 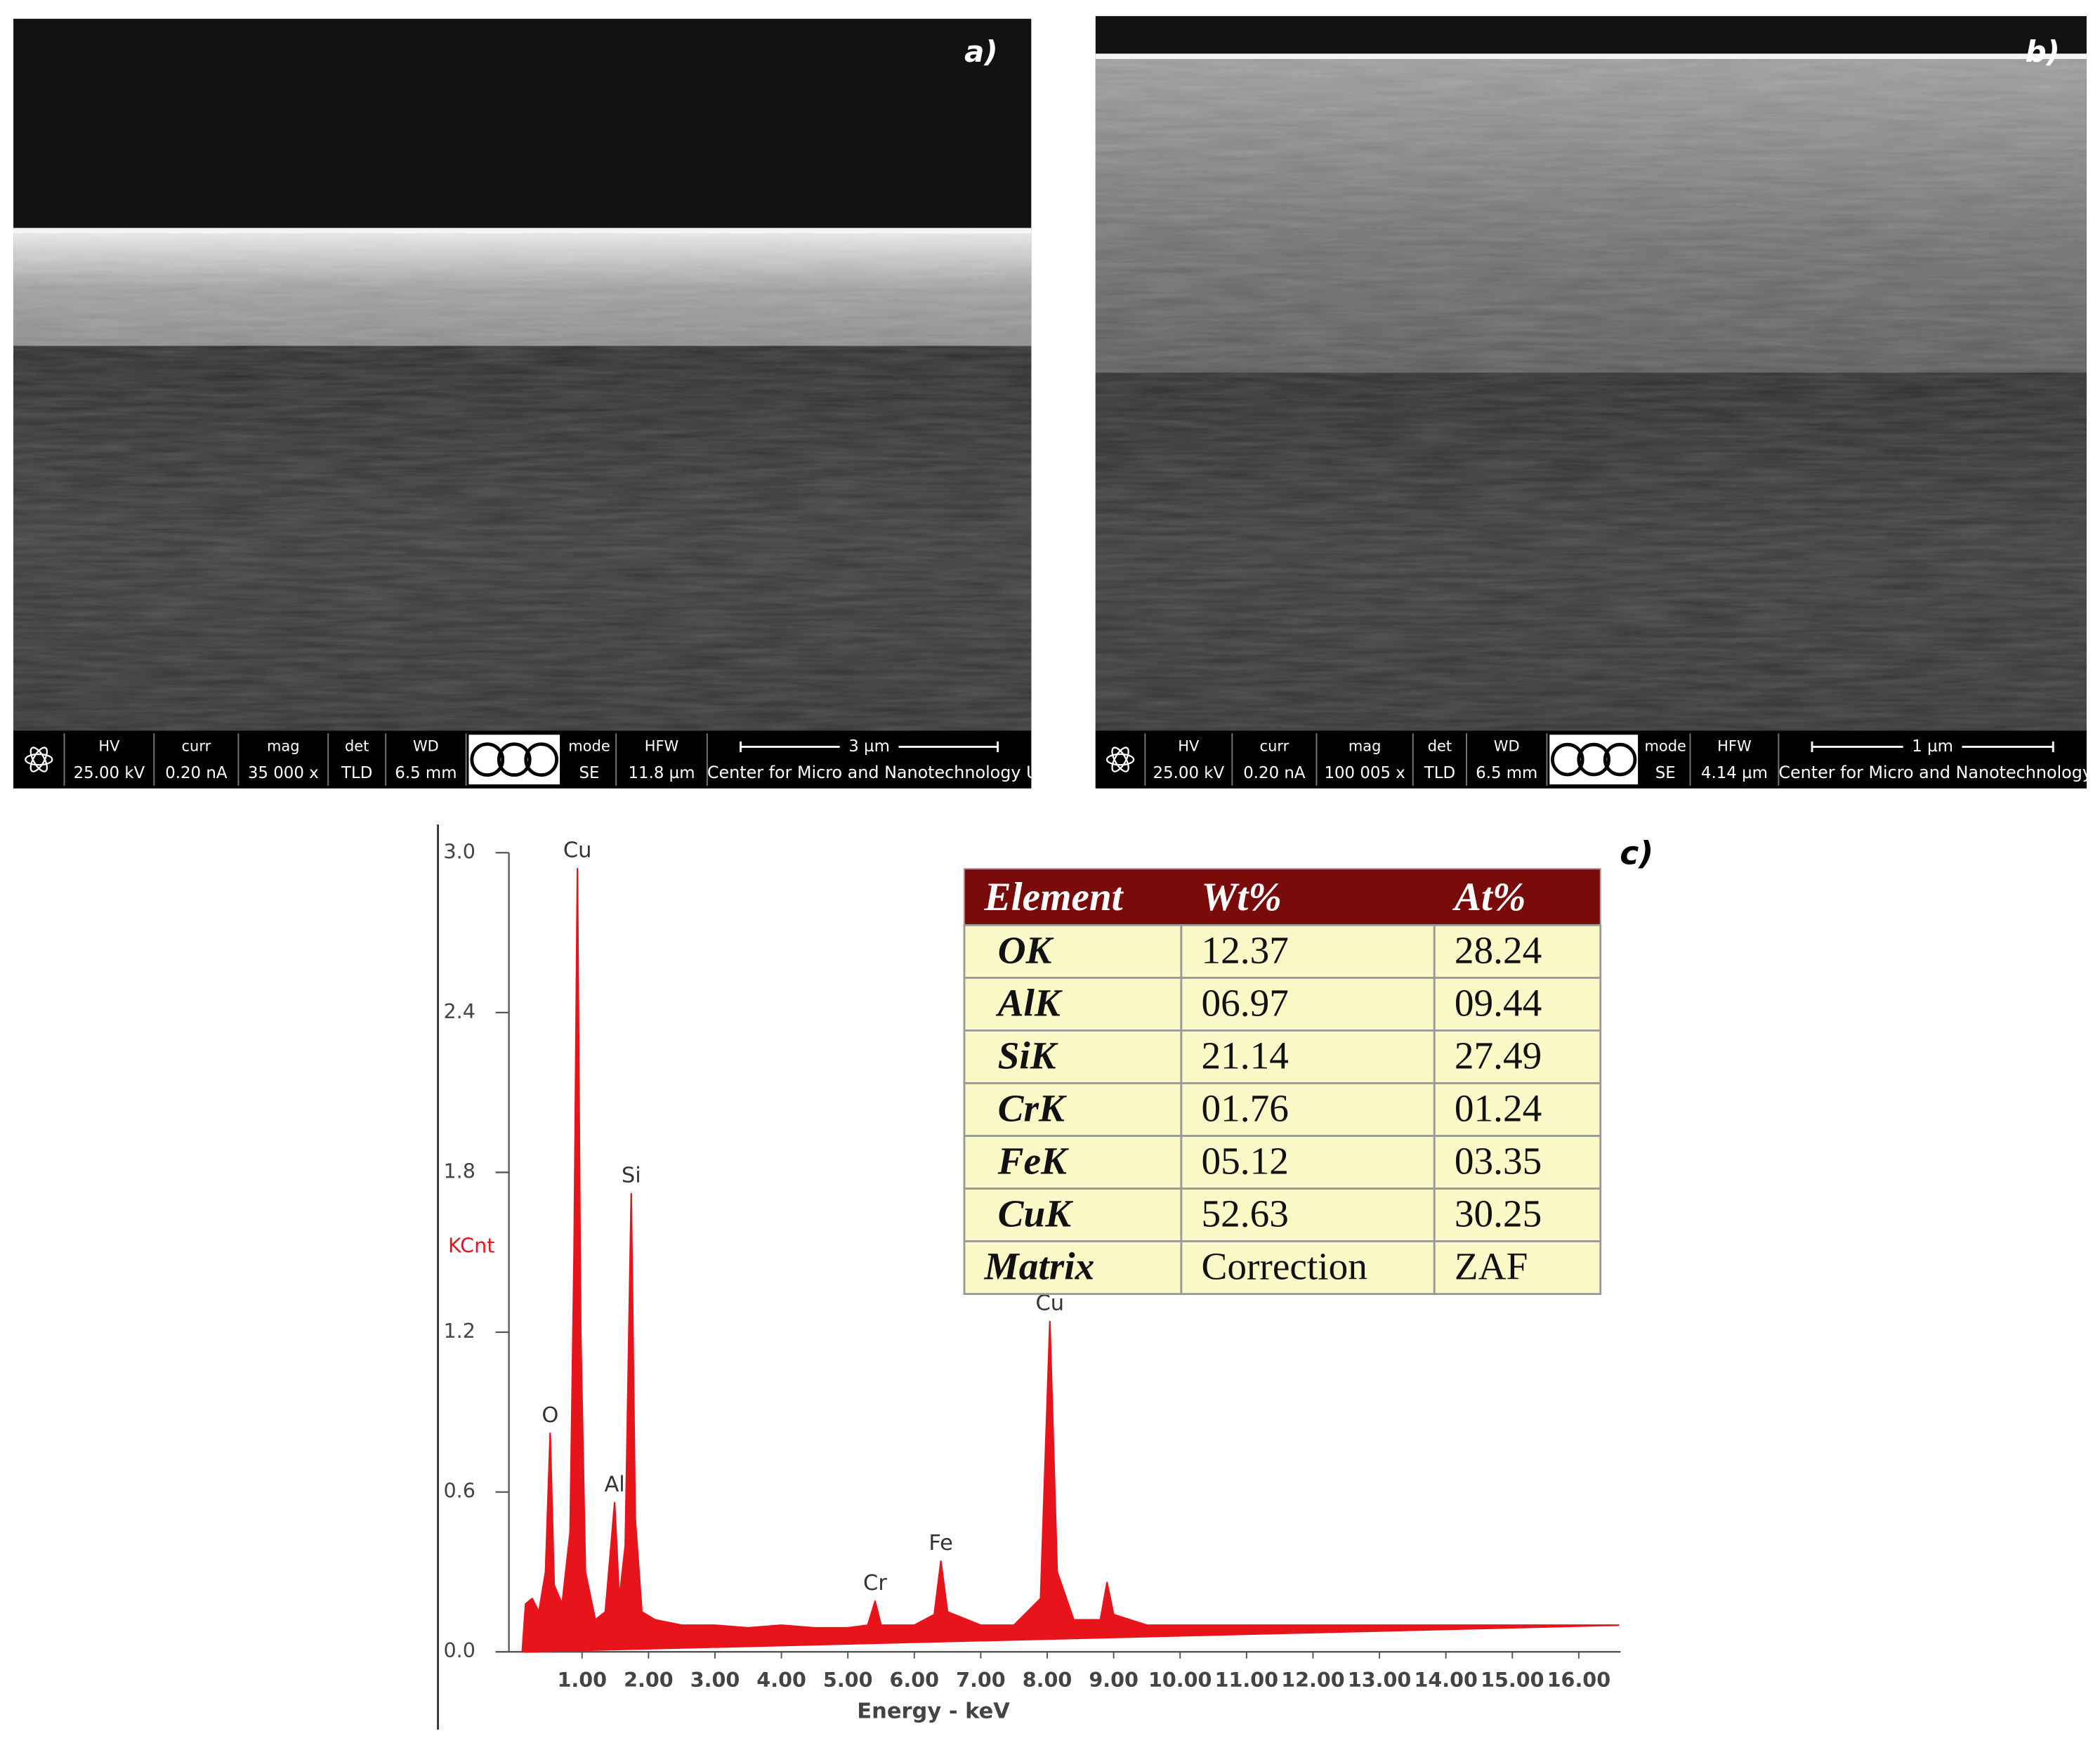 What do you see at coordinates (1284, 1267) in the screenshot?
I see `table-cell: Correction` at bounding box center [1284, 1267].